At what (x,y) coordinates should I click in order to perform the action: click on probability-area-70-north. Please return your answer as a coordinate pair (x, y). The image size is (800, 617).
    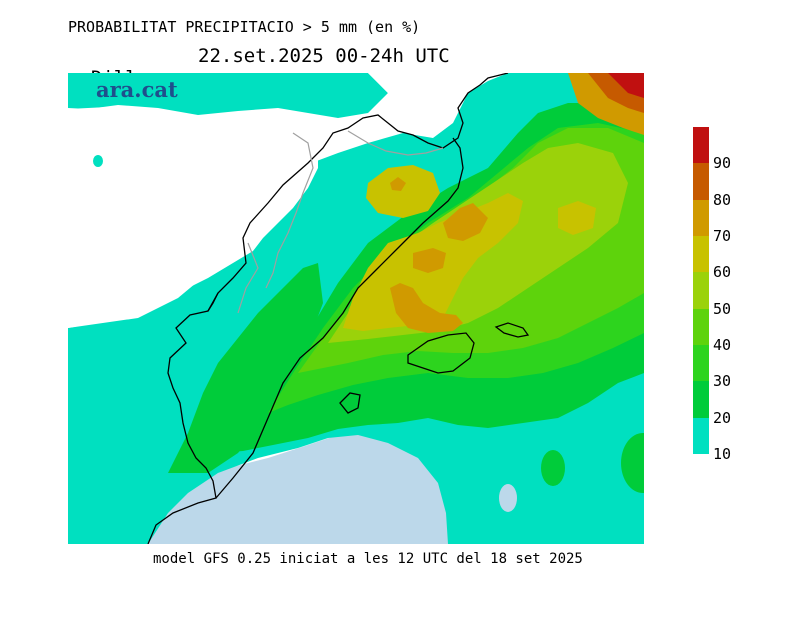
    Looking at the image, I should click on (465, 222).